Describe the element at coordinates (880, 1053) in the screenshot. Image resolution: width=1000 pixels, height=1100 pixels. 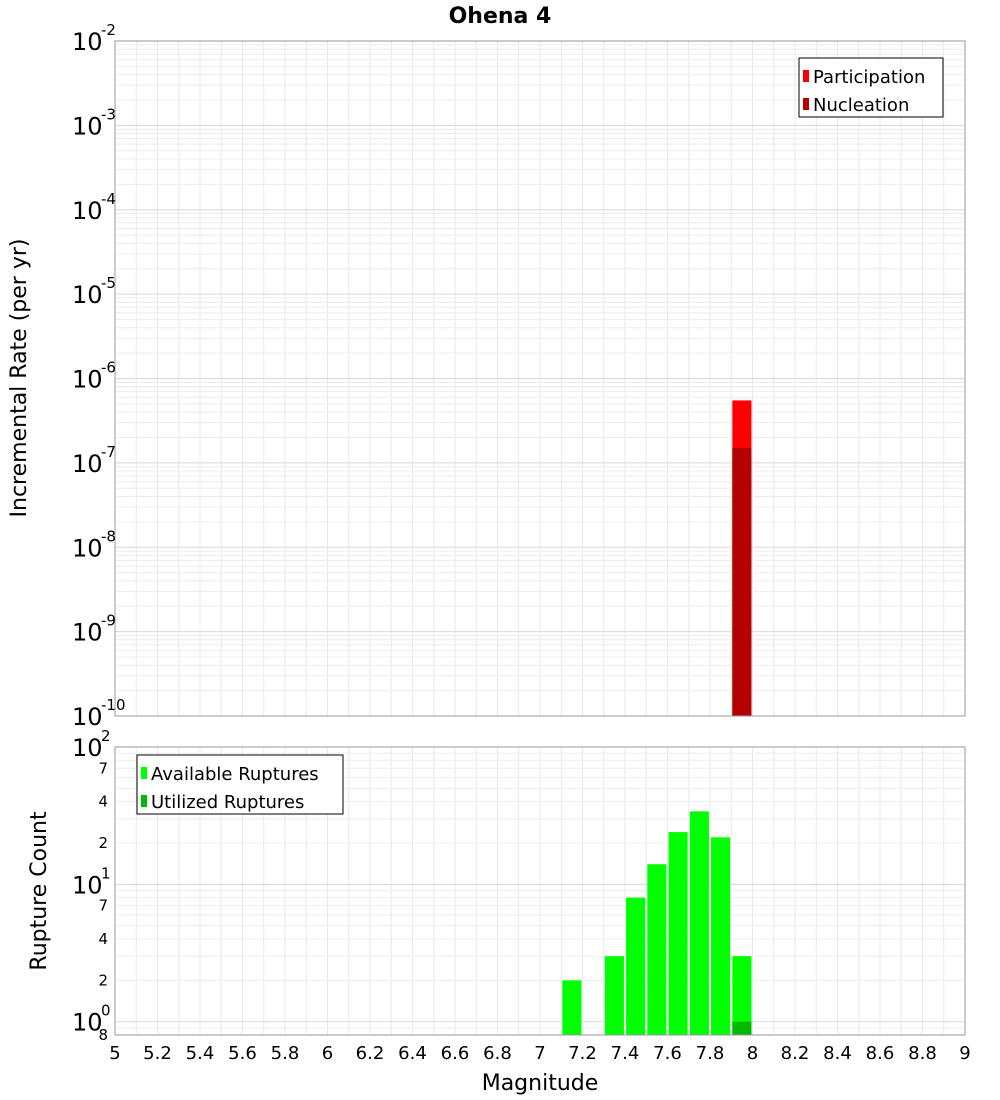
I see `x-tick-label: 8.6` at that location.